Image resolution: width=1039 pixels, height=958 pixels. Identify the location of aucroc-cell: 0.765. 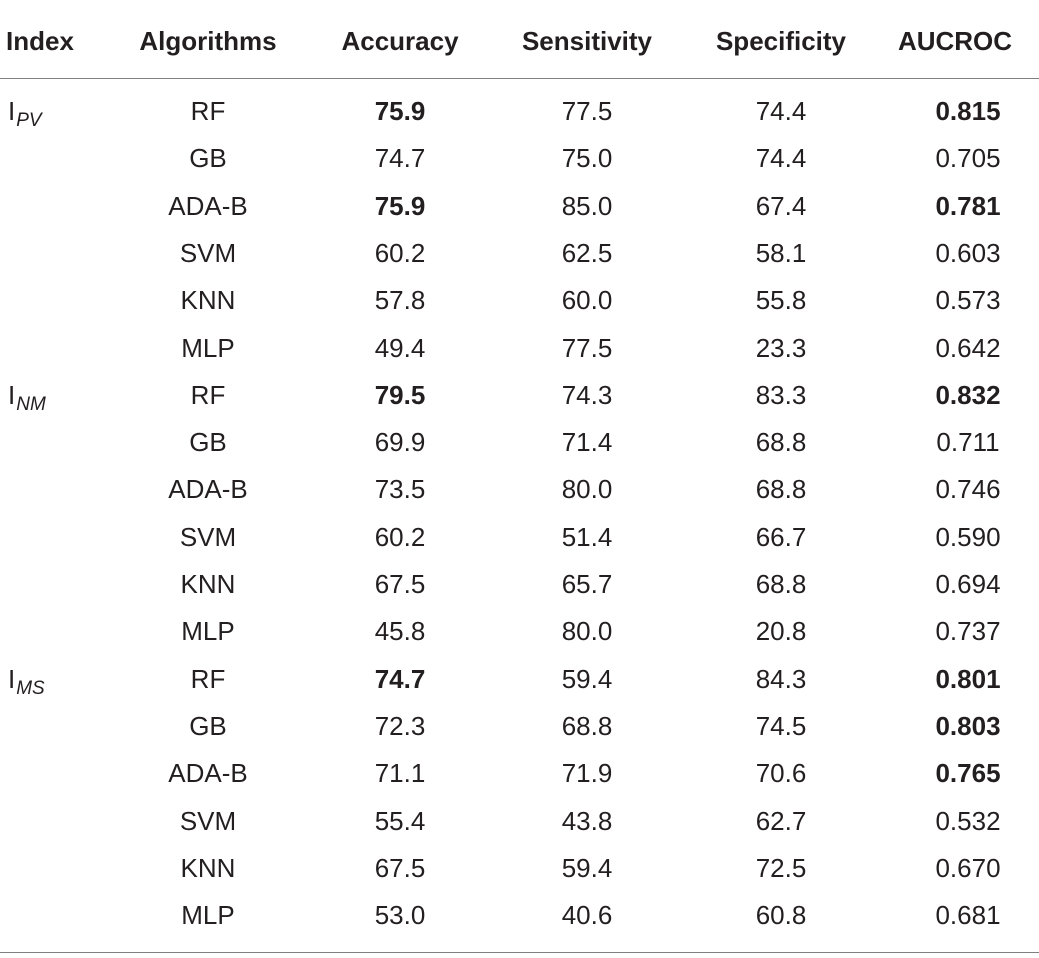
(968, 773).